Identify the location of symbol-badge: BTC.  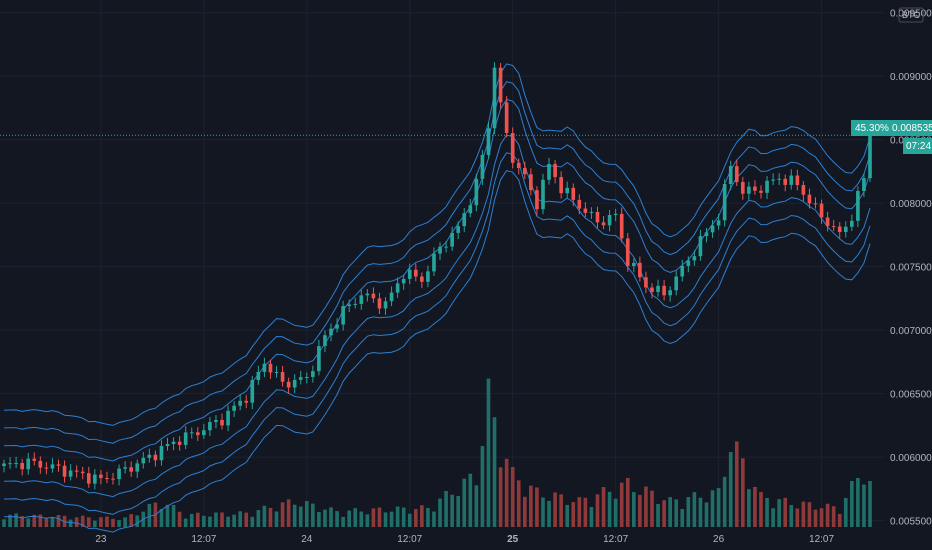
(911, 15).